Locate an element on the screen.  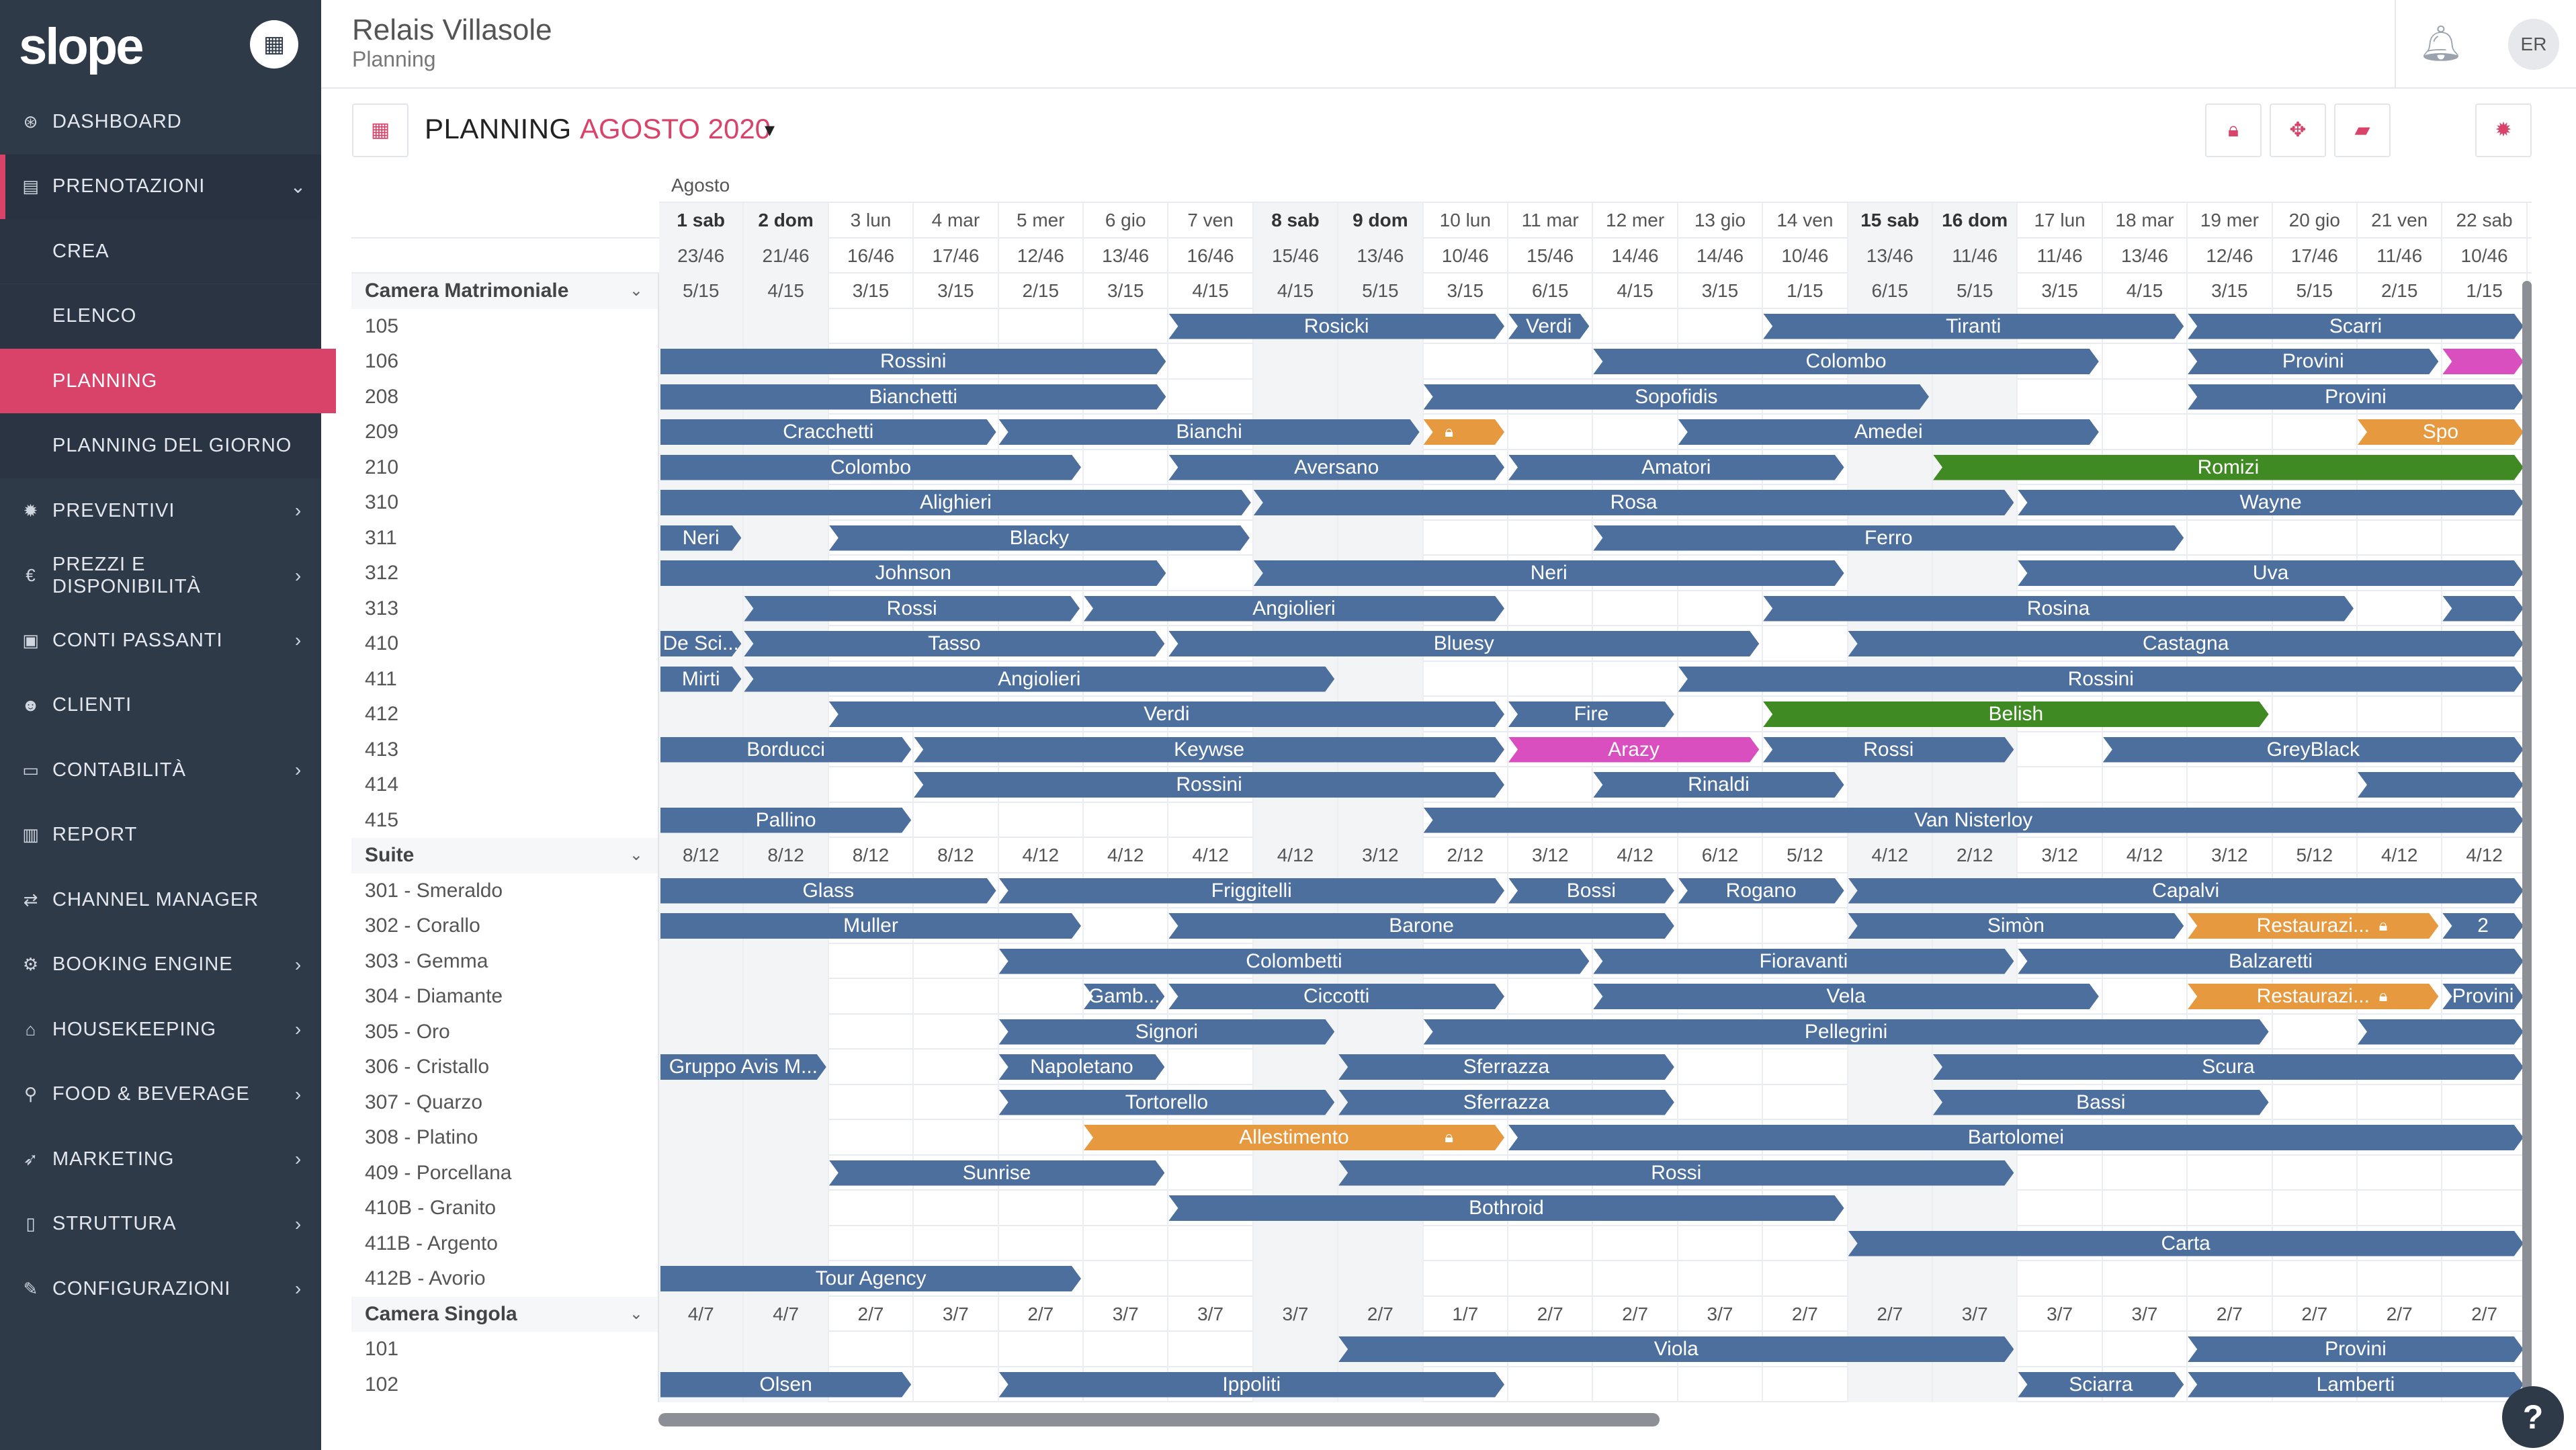
reservation-bar: Restaurazi... 🔒︎ is located at coordinates (2313, 926).